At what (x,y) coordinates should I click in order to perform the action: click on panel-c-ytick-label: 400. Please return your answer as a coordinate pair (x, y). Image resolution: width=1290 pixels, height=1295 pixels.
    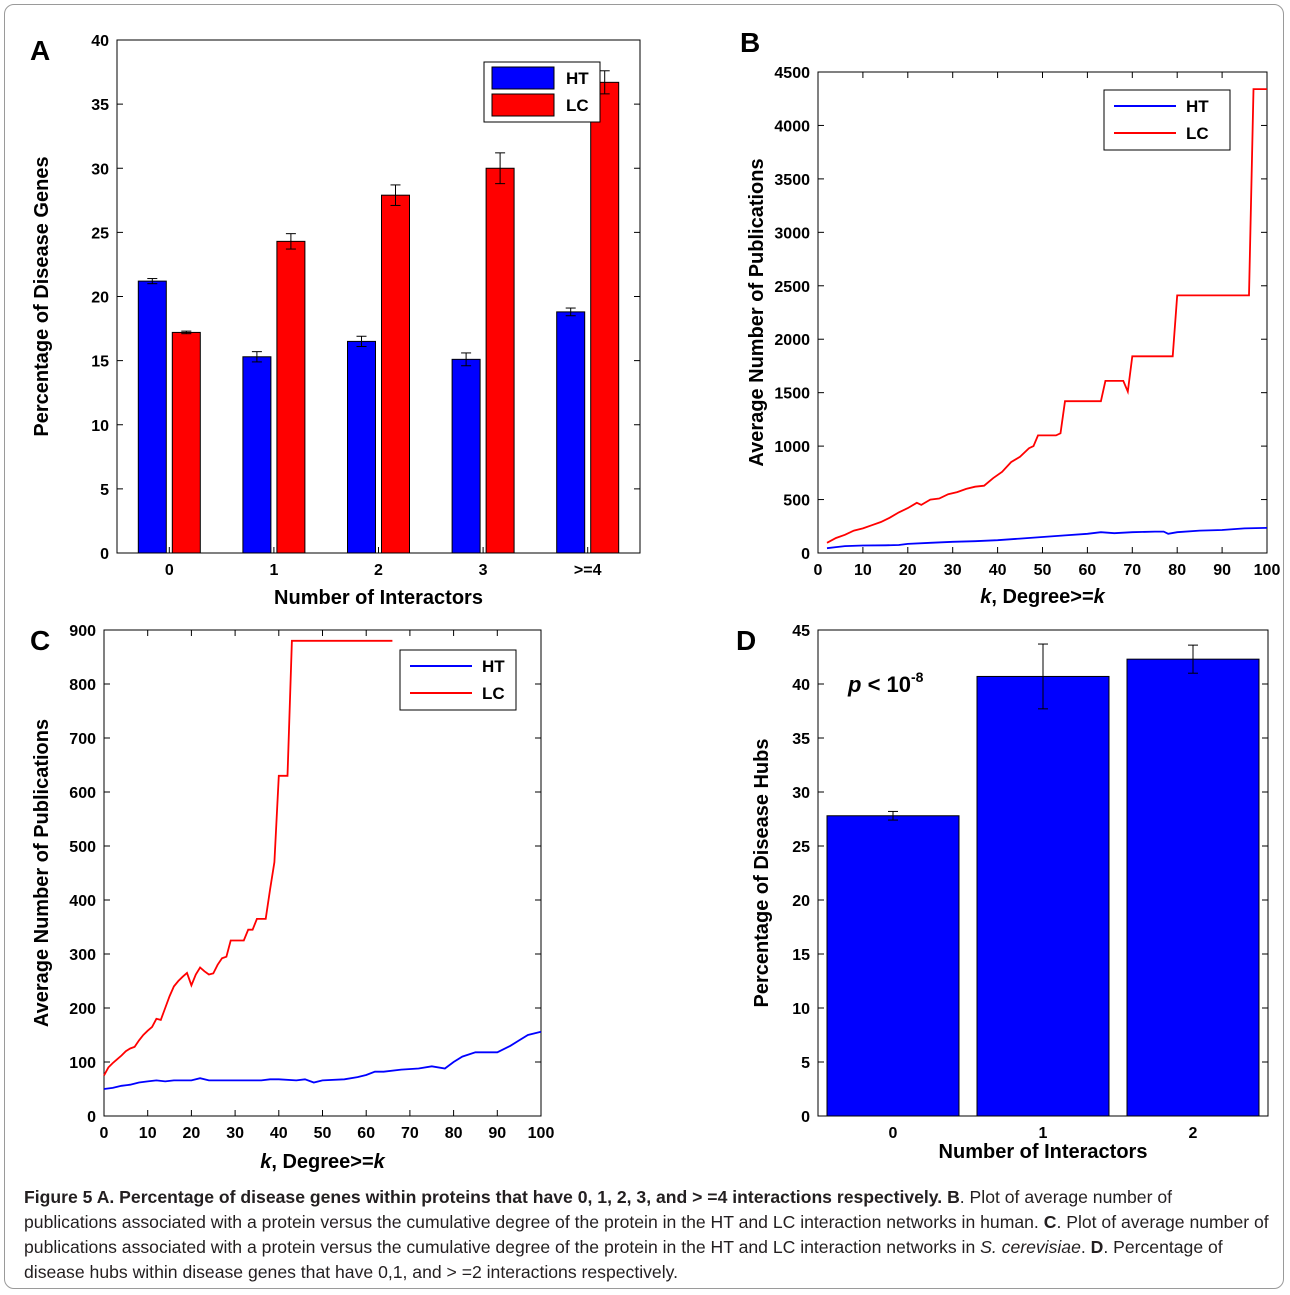
    Looking at the image, I should click on (82, 901).